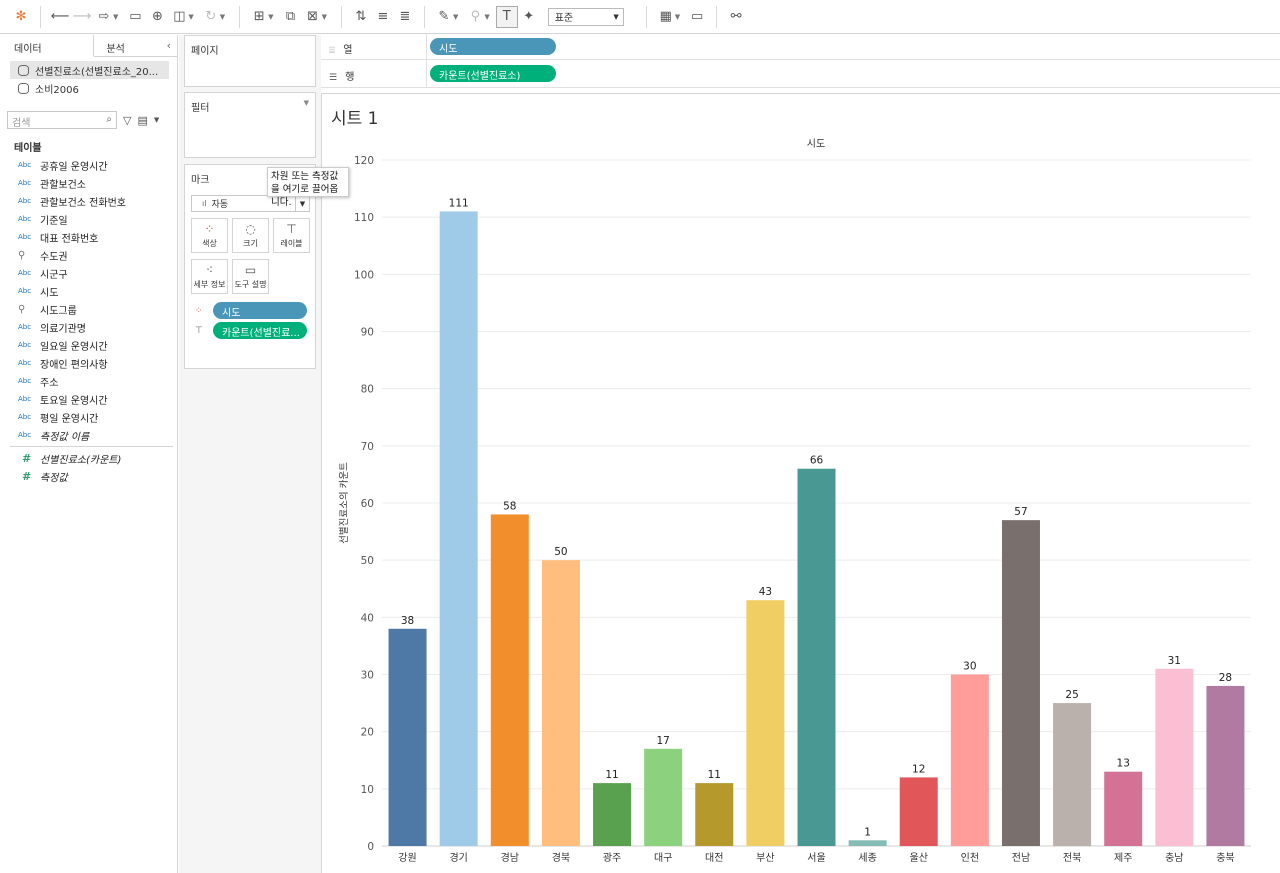 This screenshot has width=1280, height=873. I want to click on refresh-dropdown-icon: ▼, so click(222, 16).